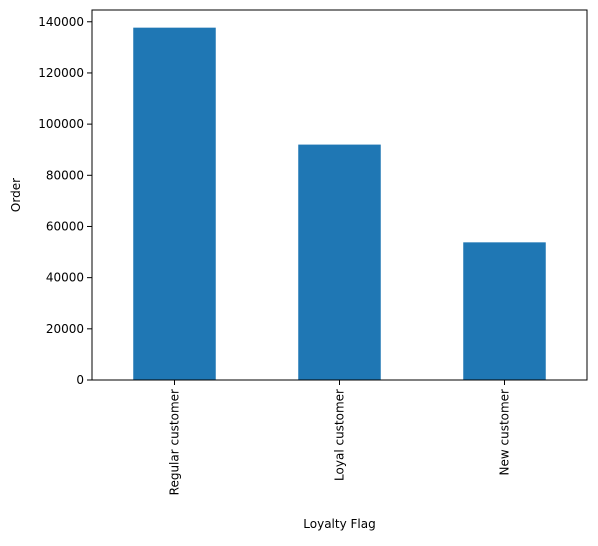 This screenshot has width=598, height=546. I want to click on x-tick-label: New customer, so click(505, 432).